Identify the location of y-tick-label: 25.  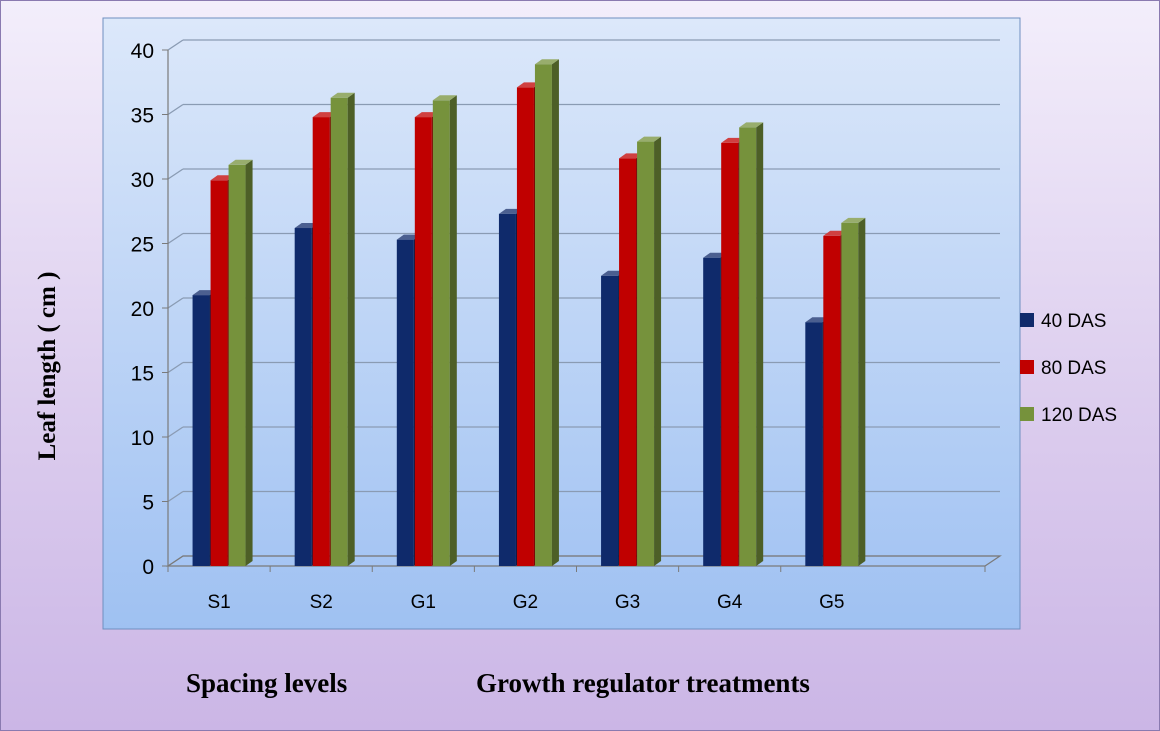
(142, 245).